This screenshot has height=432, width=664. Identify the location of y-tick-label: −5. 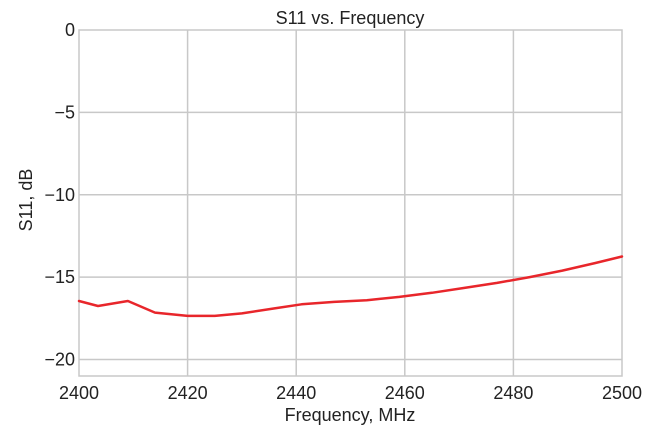
(64, 112).